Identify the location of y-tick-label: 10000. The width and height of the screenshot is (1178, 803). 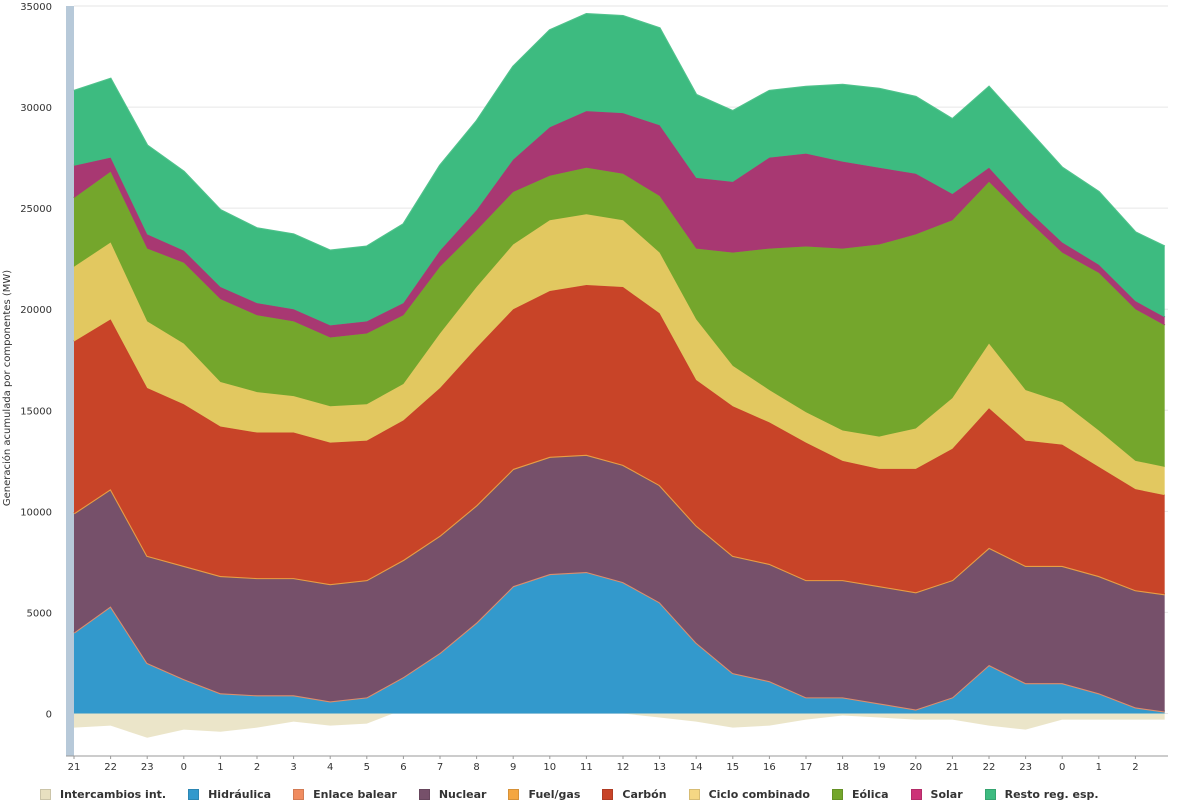
(36, 512).